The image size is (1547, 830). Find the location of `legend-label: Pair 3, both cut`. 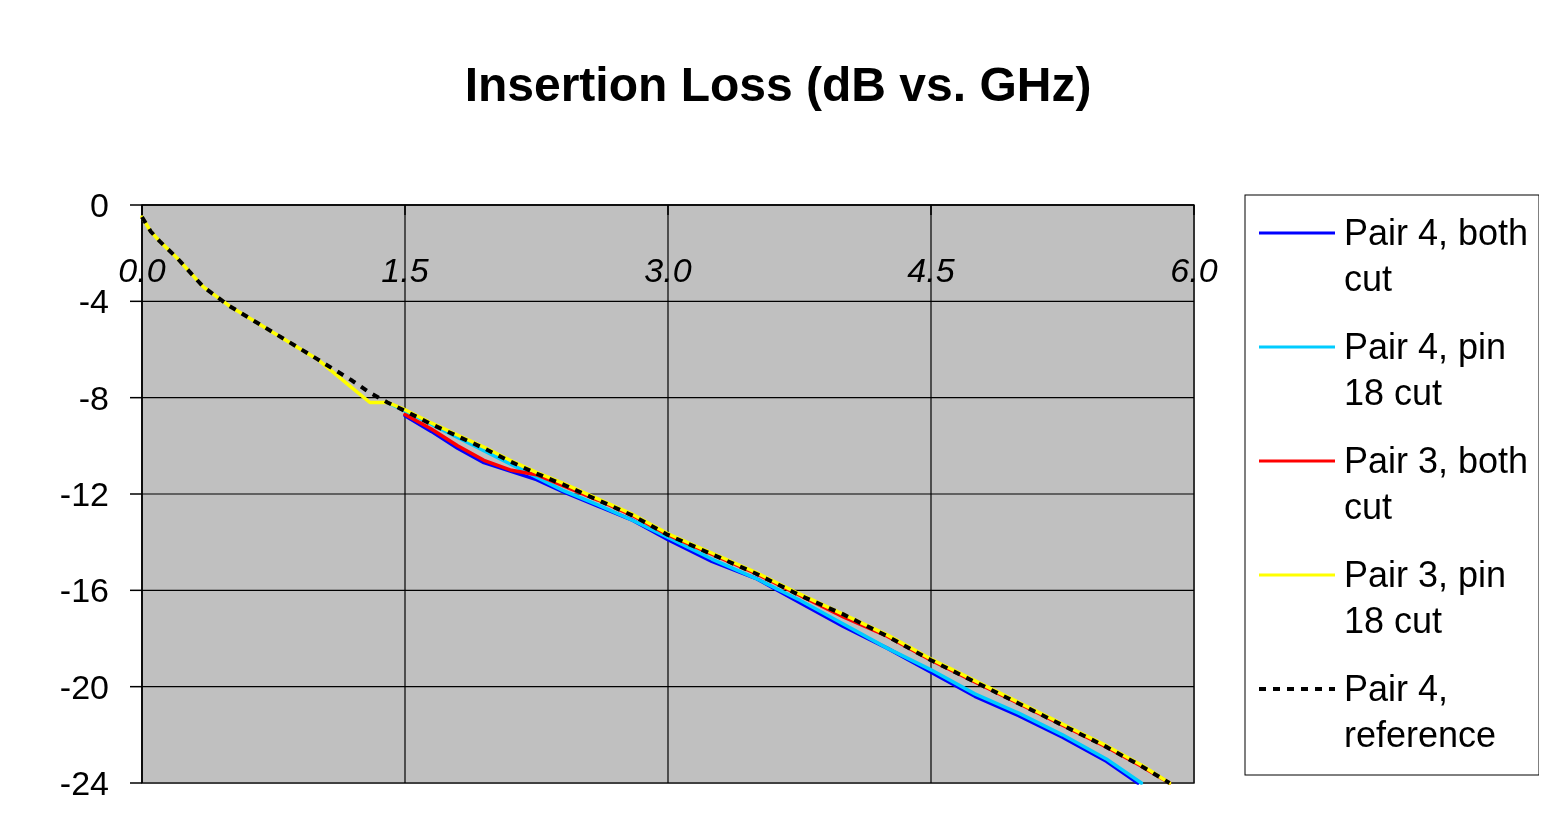

legend-label: Pair 3, both cut is located at coordinates (1436, 483).